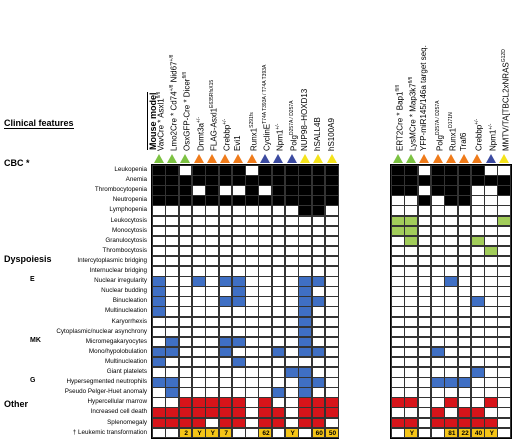 This screenshot has height=439, width=520. What do you see at coordinates (158, 95) in the screenshot?
I see `model-superscript: fl/fl` at bounding box center [158, 95].